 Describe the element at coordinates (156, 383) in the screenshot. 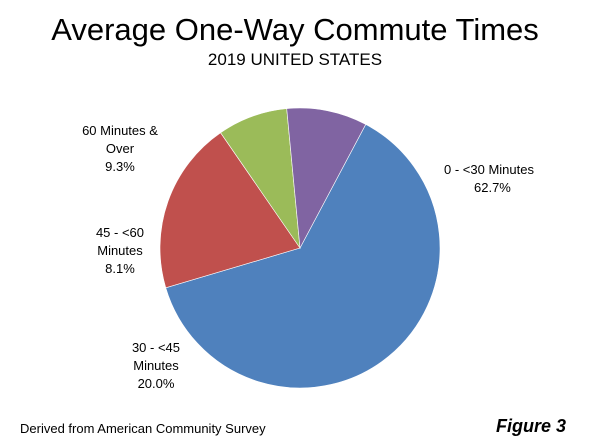

I see `slice-value-label: 20.0%` at that location.